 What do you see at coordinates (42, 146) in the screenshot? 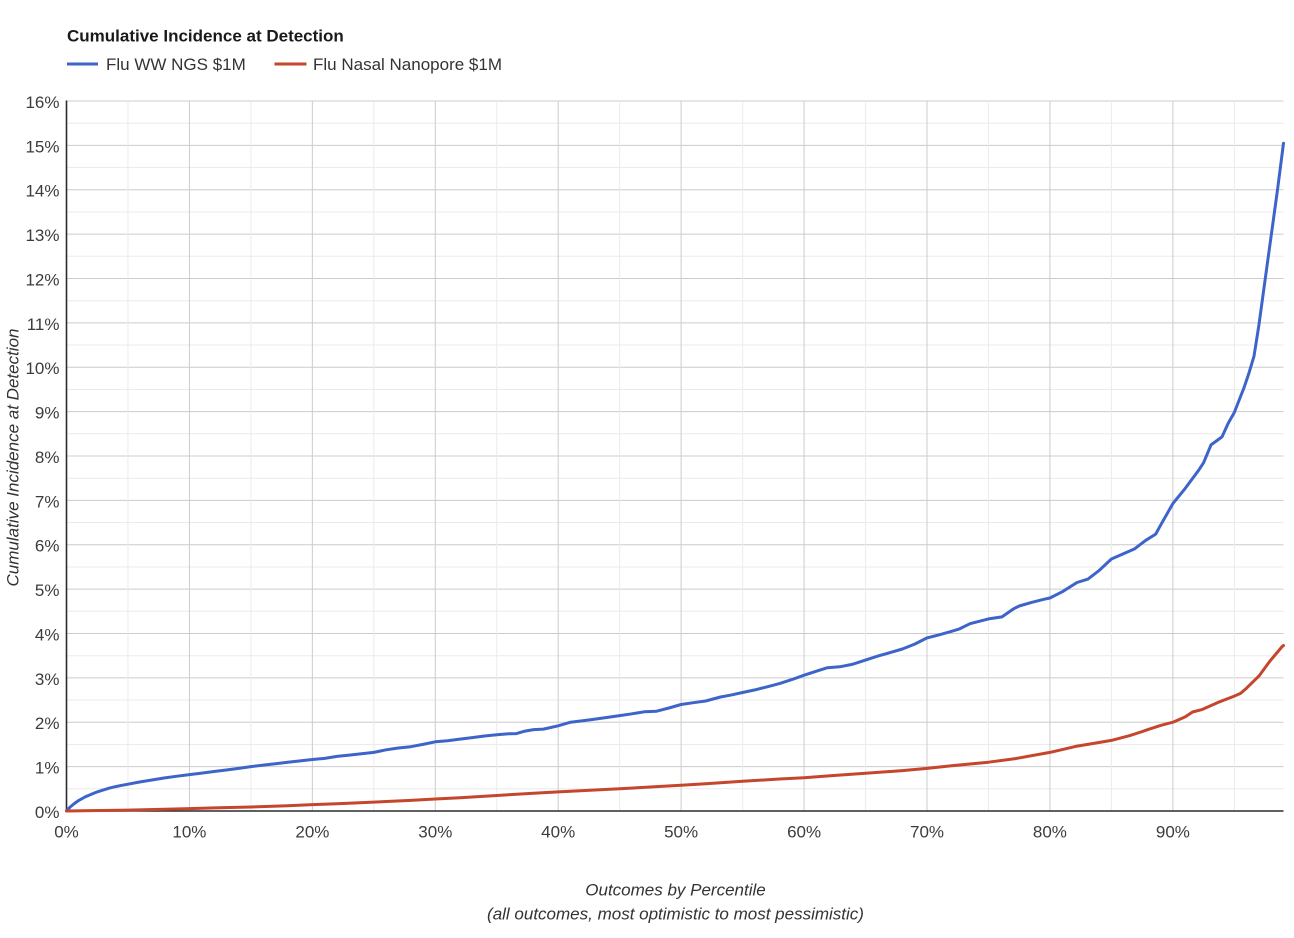
I see `svg-text: 15%` at bounding box center [42, 146].